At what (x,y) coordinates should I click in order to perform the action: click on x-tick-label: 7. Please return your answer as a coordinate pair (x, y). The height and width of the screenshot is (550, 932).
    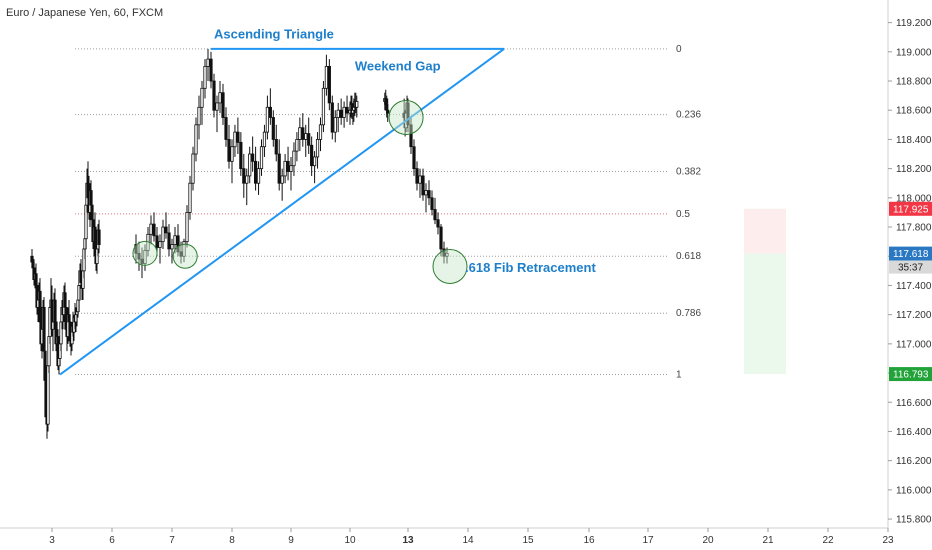
    Looking at the image, I should click on (172, 540).